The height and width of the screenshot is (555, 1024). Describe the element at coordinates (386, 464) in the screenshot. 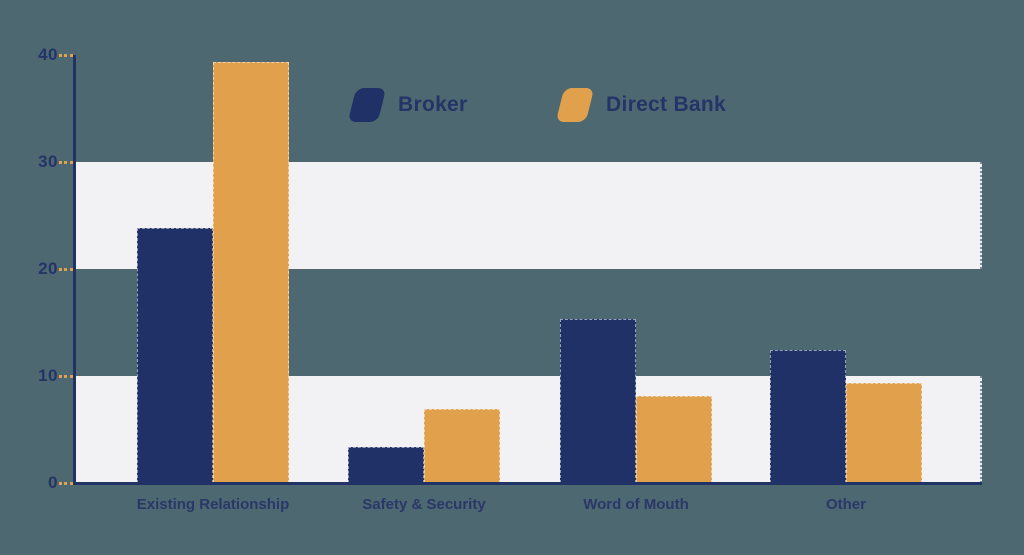

I see `bar-broker-safety-and-security` at that location.